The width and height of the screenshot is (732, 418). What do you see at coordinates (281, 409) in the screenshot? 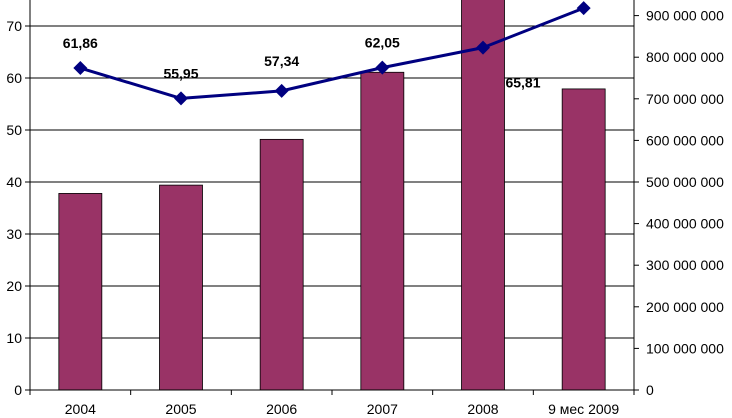
I see `x-tick-label: 2006` at bounding box center [281, 409].